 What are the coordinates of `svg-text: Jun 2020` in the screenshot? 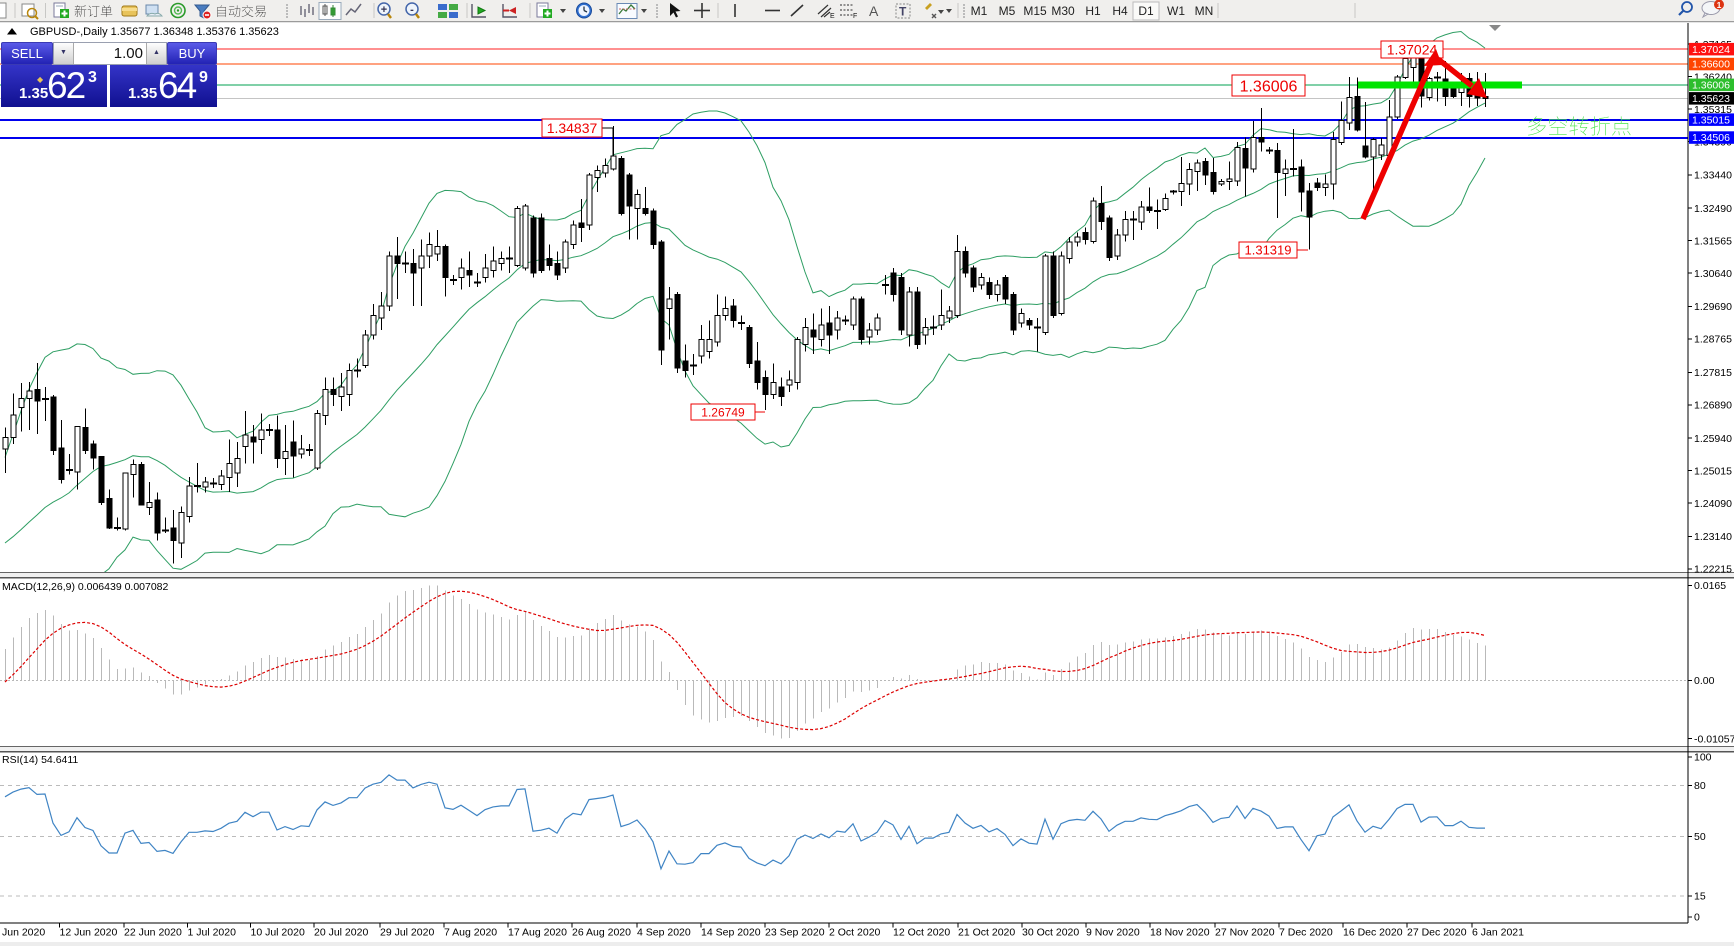 It's located at (23, 933).